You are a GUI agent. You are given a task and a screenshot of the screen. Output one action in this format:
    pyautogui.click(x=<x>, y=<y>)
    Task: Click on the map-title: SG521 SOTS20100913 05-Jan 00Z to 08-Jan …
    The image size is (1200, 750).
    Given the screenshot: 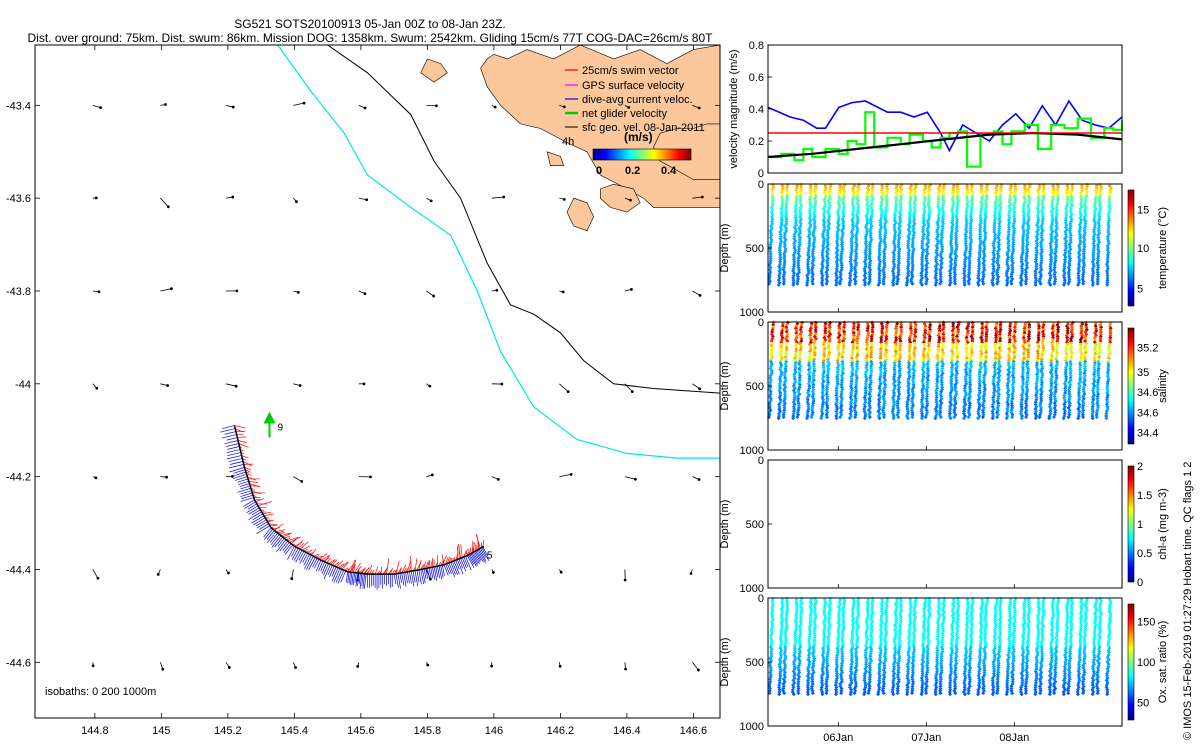 What is the action you would take?
    pyautogui.click(x=370, y=24)
    